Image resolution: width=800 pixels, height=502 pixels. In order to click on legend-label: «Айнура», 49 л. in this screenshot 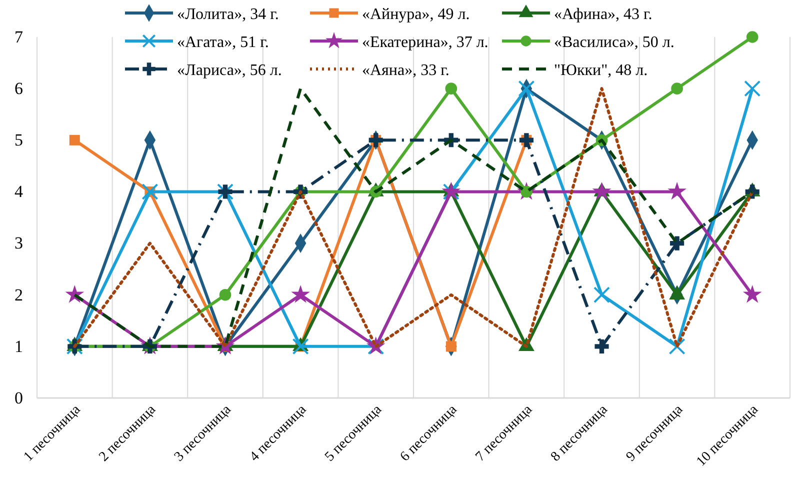, I will do `click(416, 14)`.